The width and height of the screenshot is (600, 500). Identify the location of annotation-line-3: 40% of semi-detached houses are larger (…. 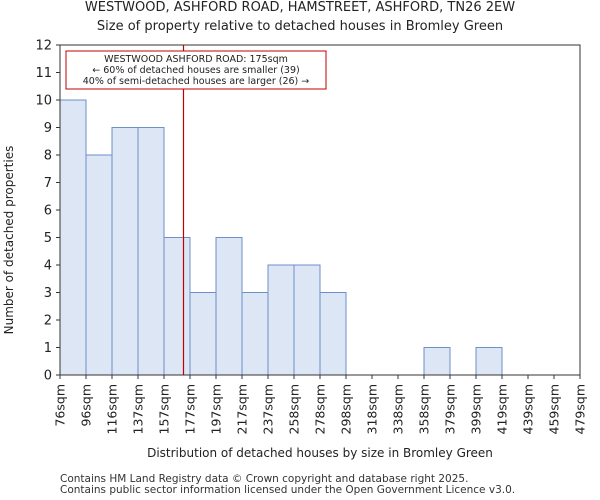
(196, 81).